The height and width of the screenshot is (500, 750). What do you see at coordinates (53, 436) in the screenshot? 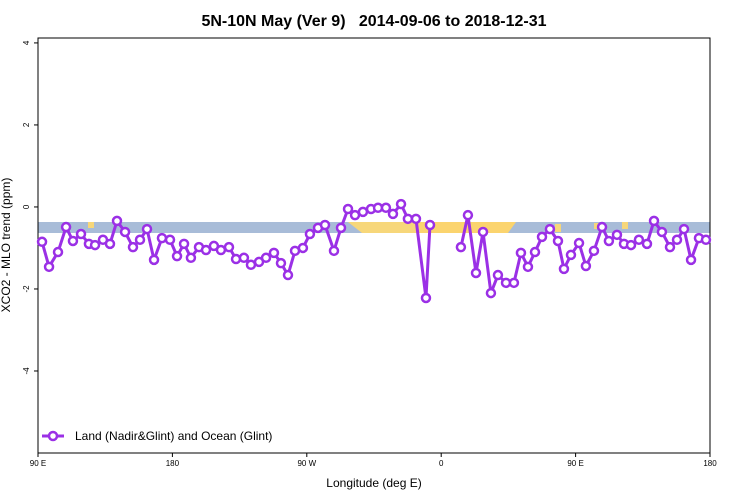
I see `legend-marker` at bounding box center [53, 436].